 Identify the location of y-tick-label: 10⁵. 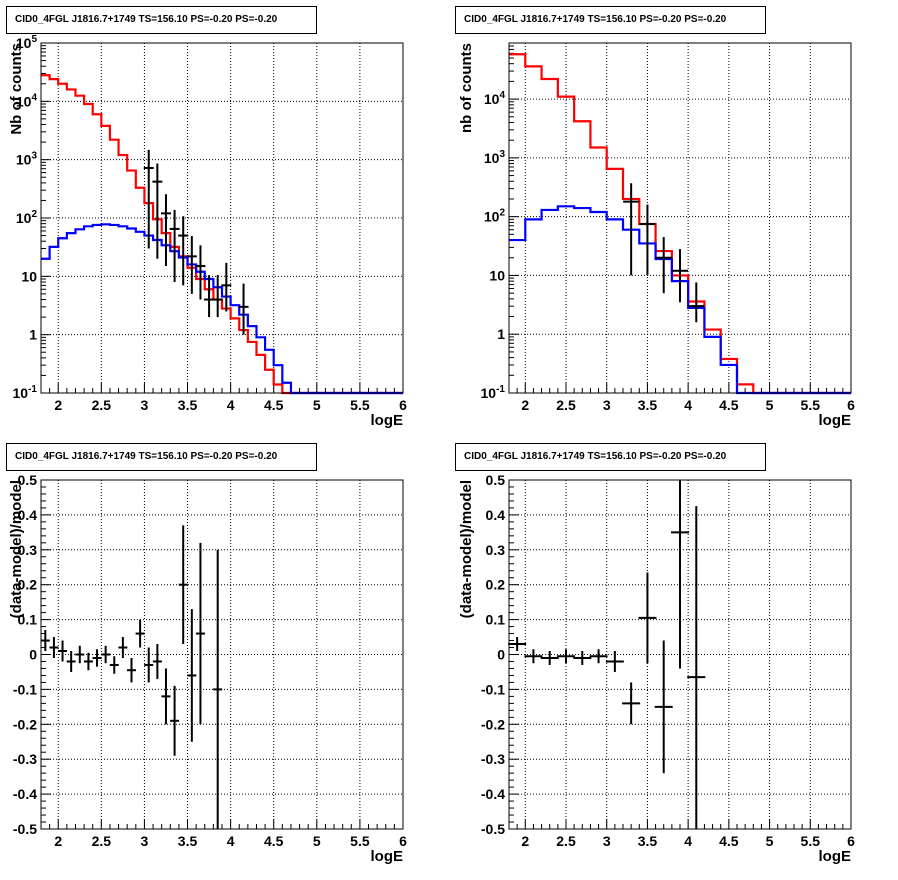
(27, 42).